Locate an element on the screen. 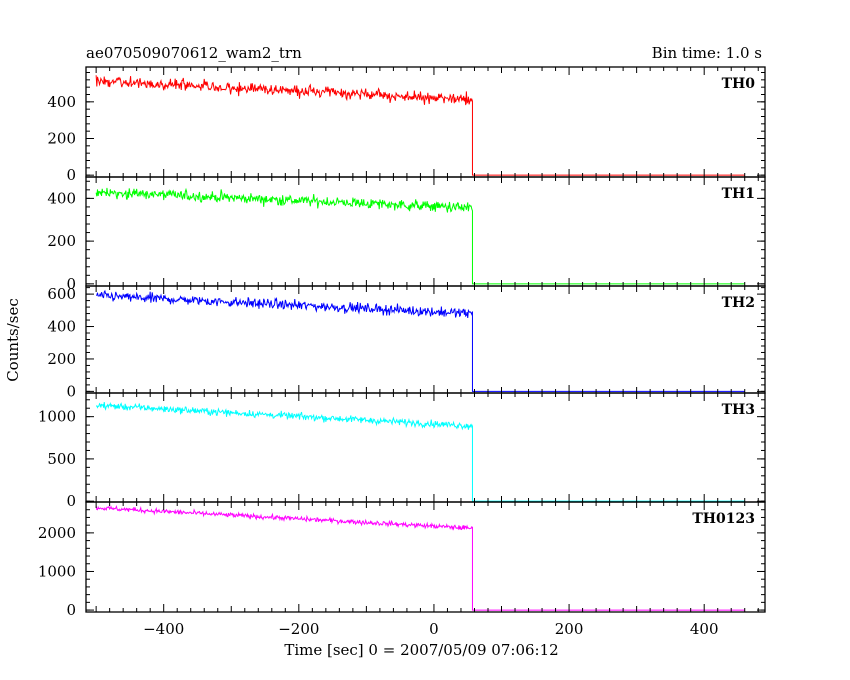  panel-frame-th1 is located at coordinates (425, 231).